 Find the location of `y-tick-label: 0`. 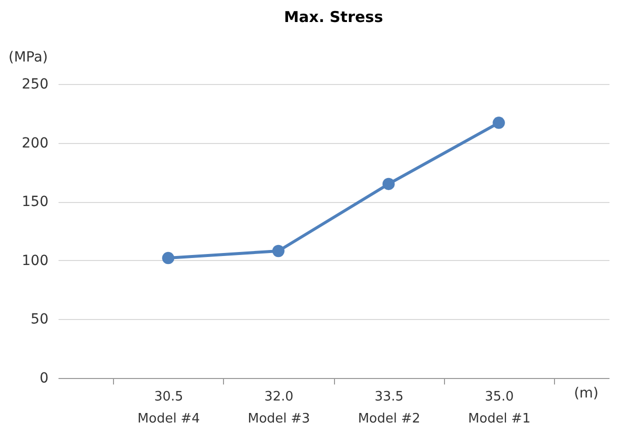

y-tick-label: 0 is located at coordinates (44, 378).